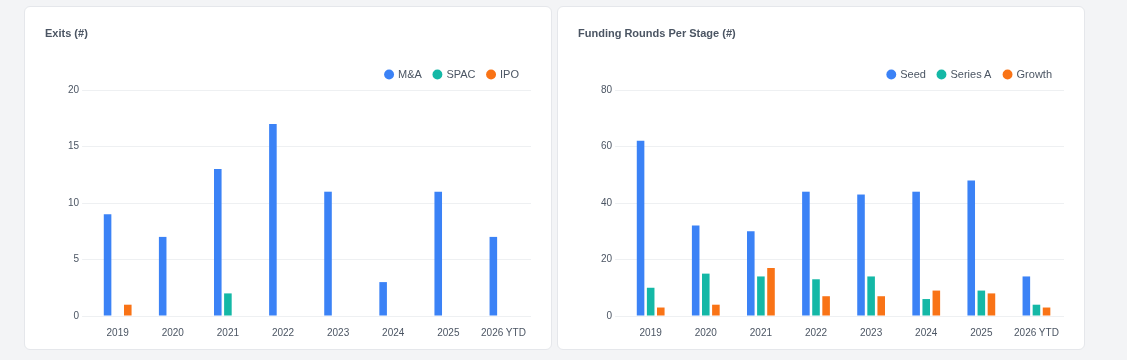  Describe the element at coordinates (76, 259) in the screenshot. I see `y-tick-label: 5` at that location.